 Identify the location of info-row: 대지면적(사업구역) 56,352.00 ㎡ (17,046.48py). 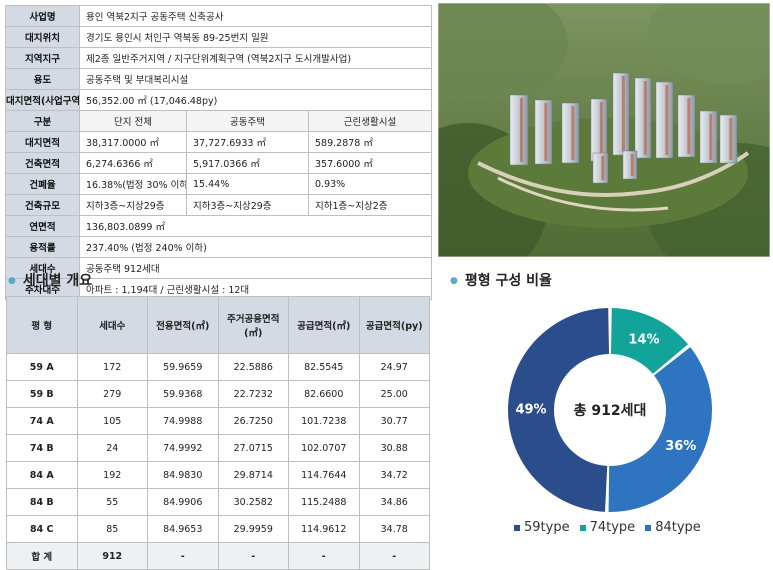
(218, 100).